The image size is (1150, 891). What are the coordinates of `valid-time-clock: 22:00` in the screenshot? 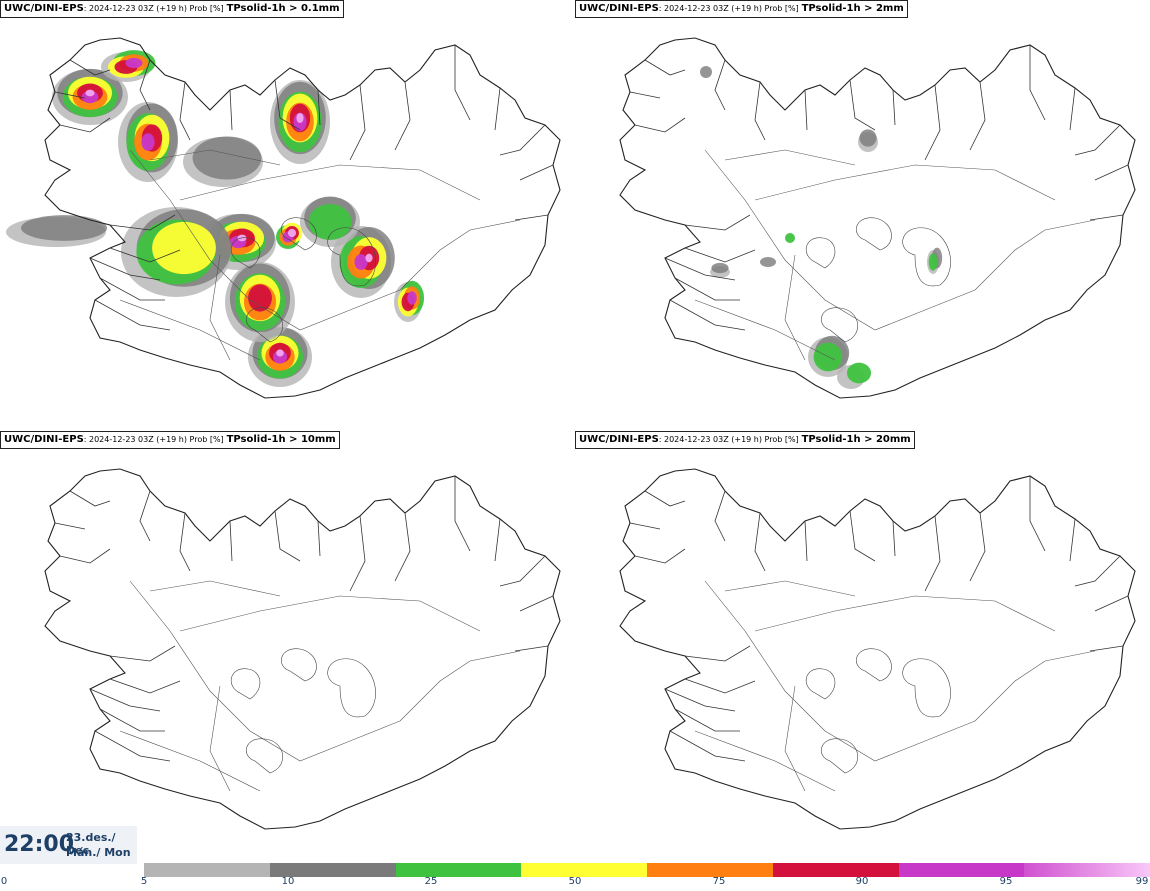 It's located at (39, 844).